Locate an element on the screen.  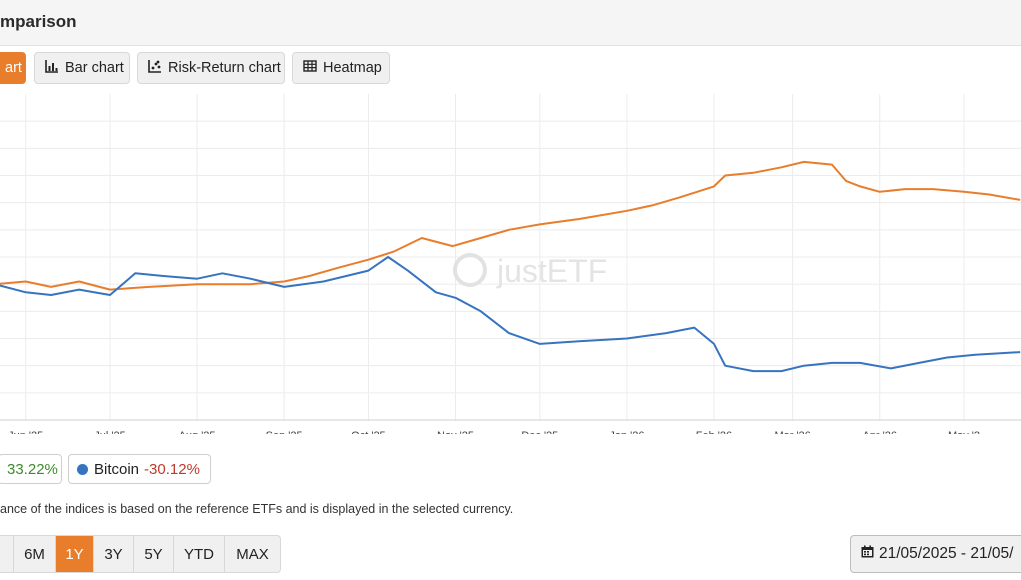
legend-item-bitcoin-value: -30.12% is located at coordinates (172, 469).